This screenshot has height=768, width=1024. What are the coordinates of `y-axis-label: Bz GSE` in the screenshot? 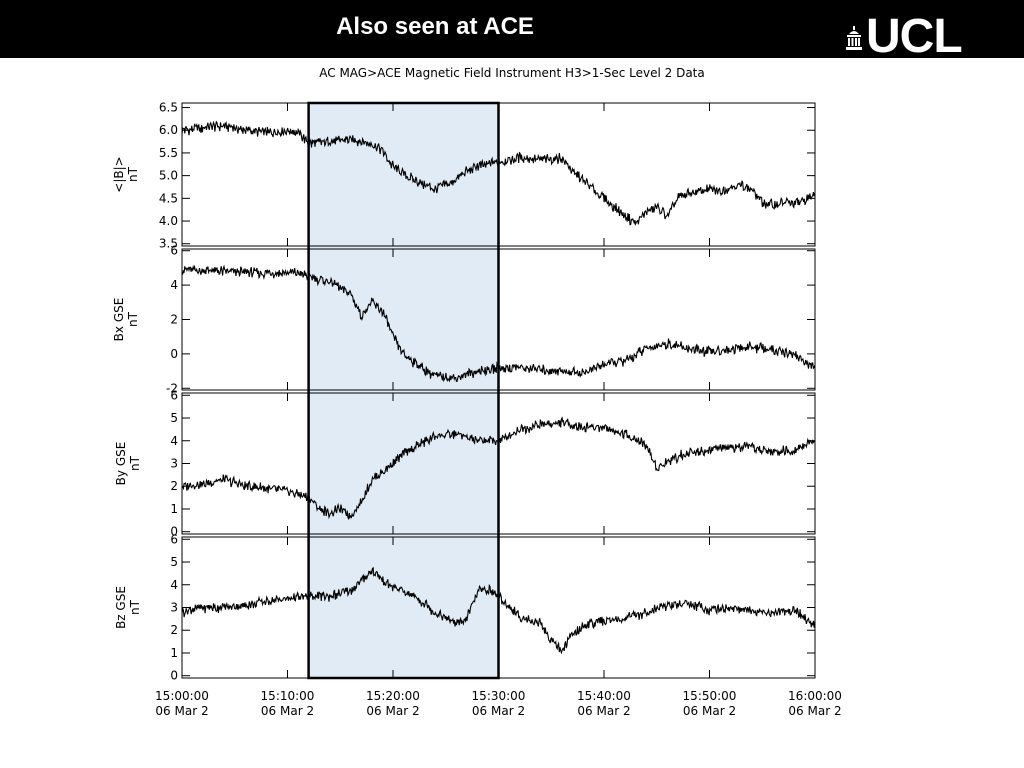 It's located at (121, 607).